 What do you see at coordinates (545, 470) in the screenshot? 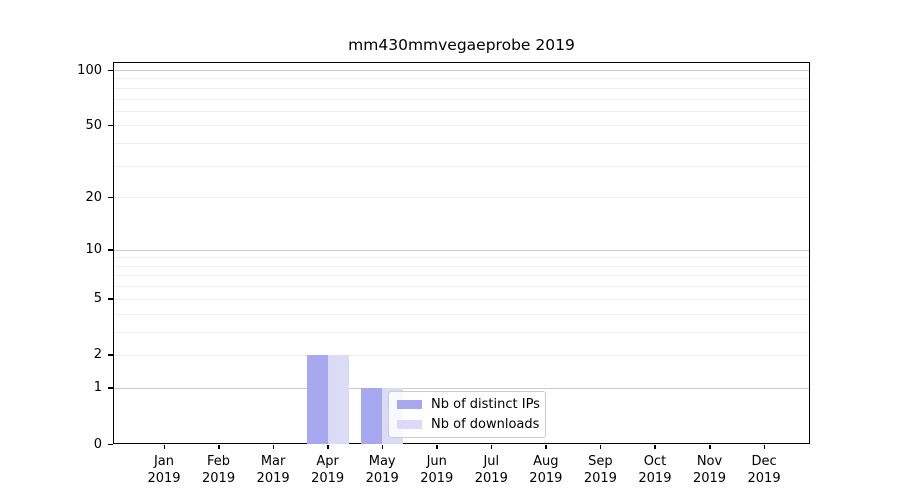
I see `x-axis-tick-label: Aug 2019` at bounding box center [545, 470].